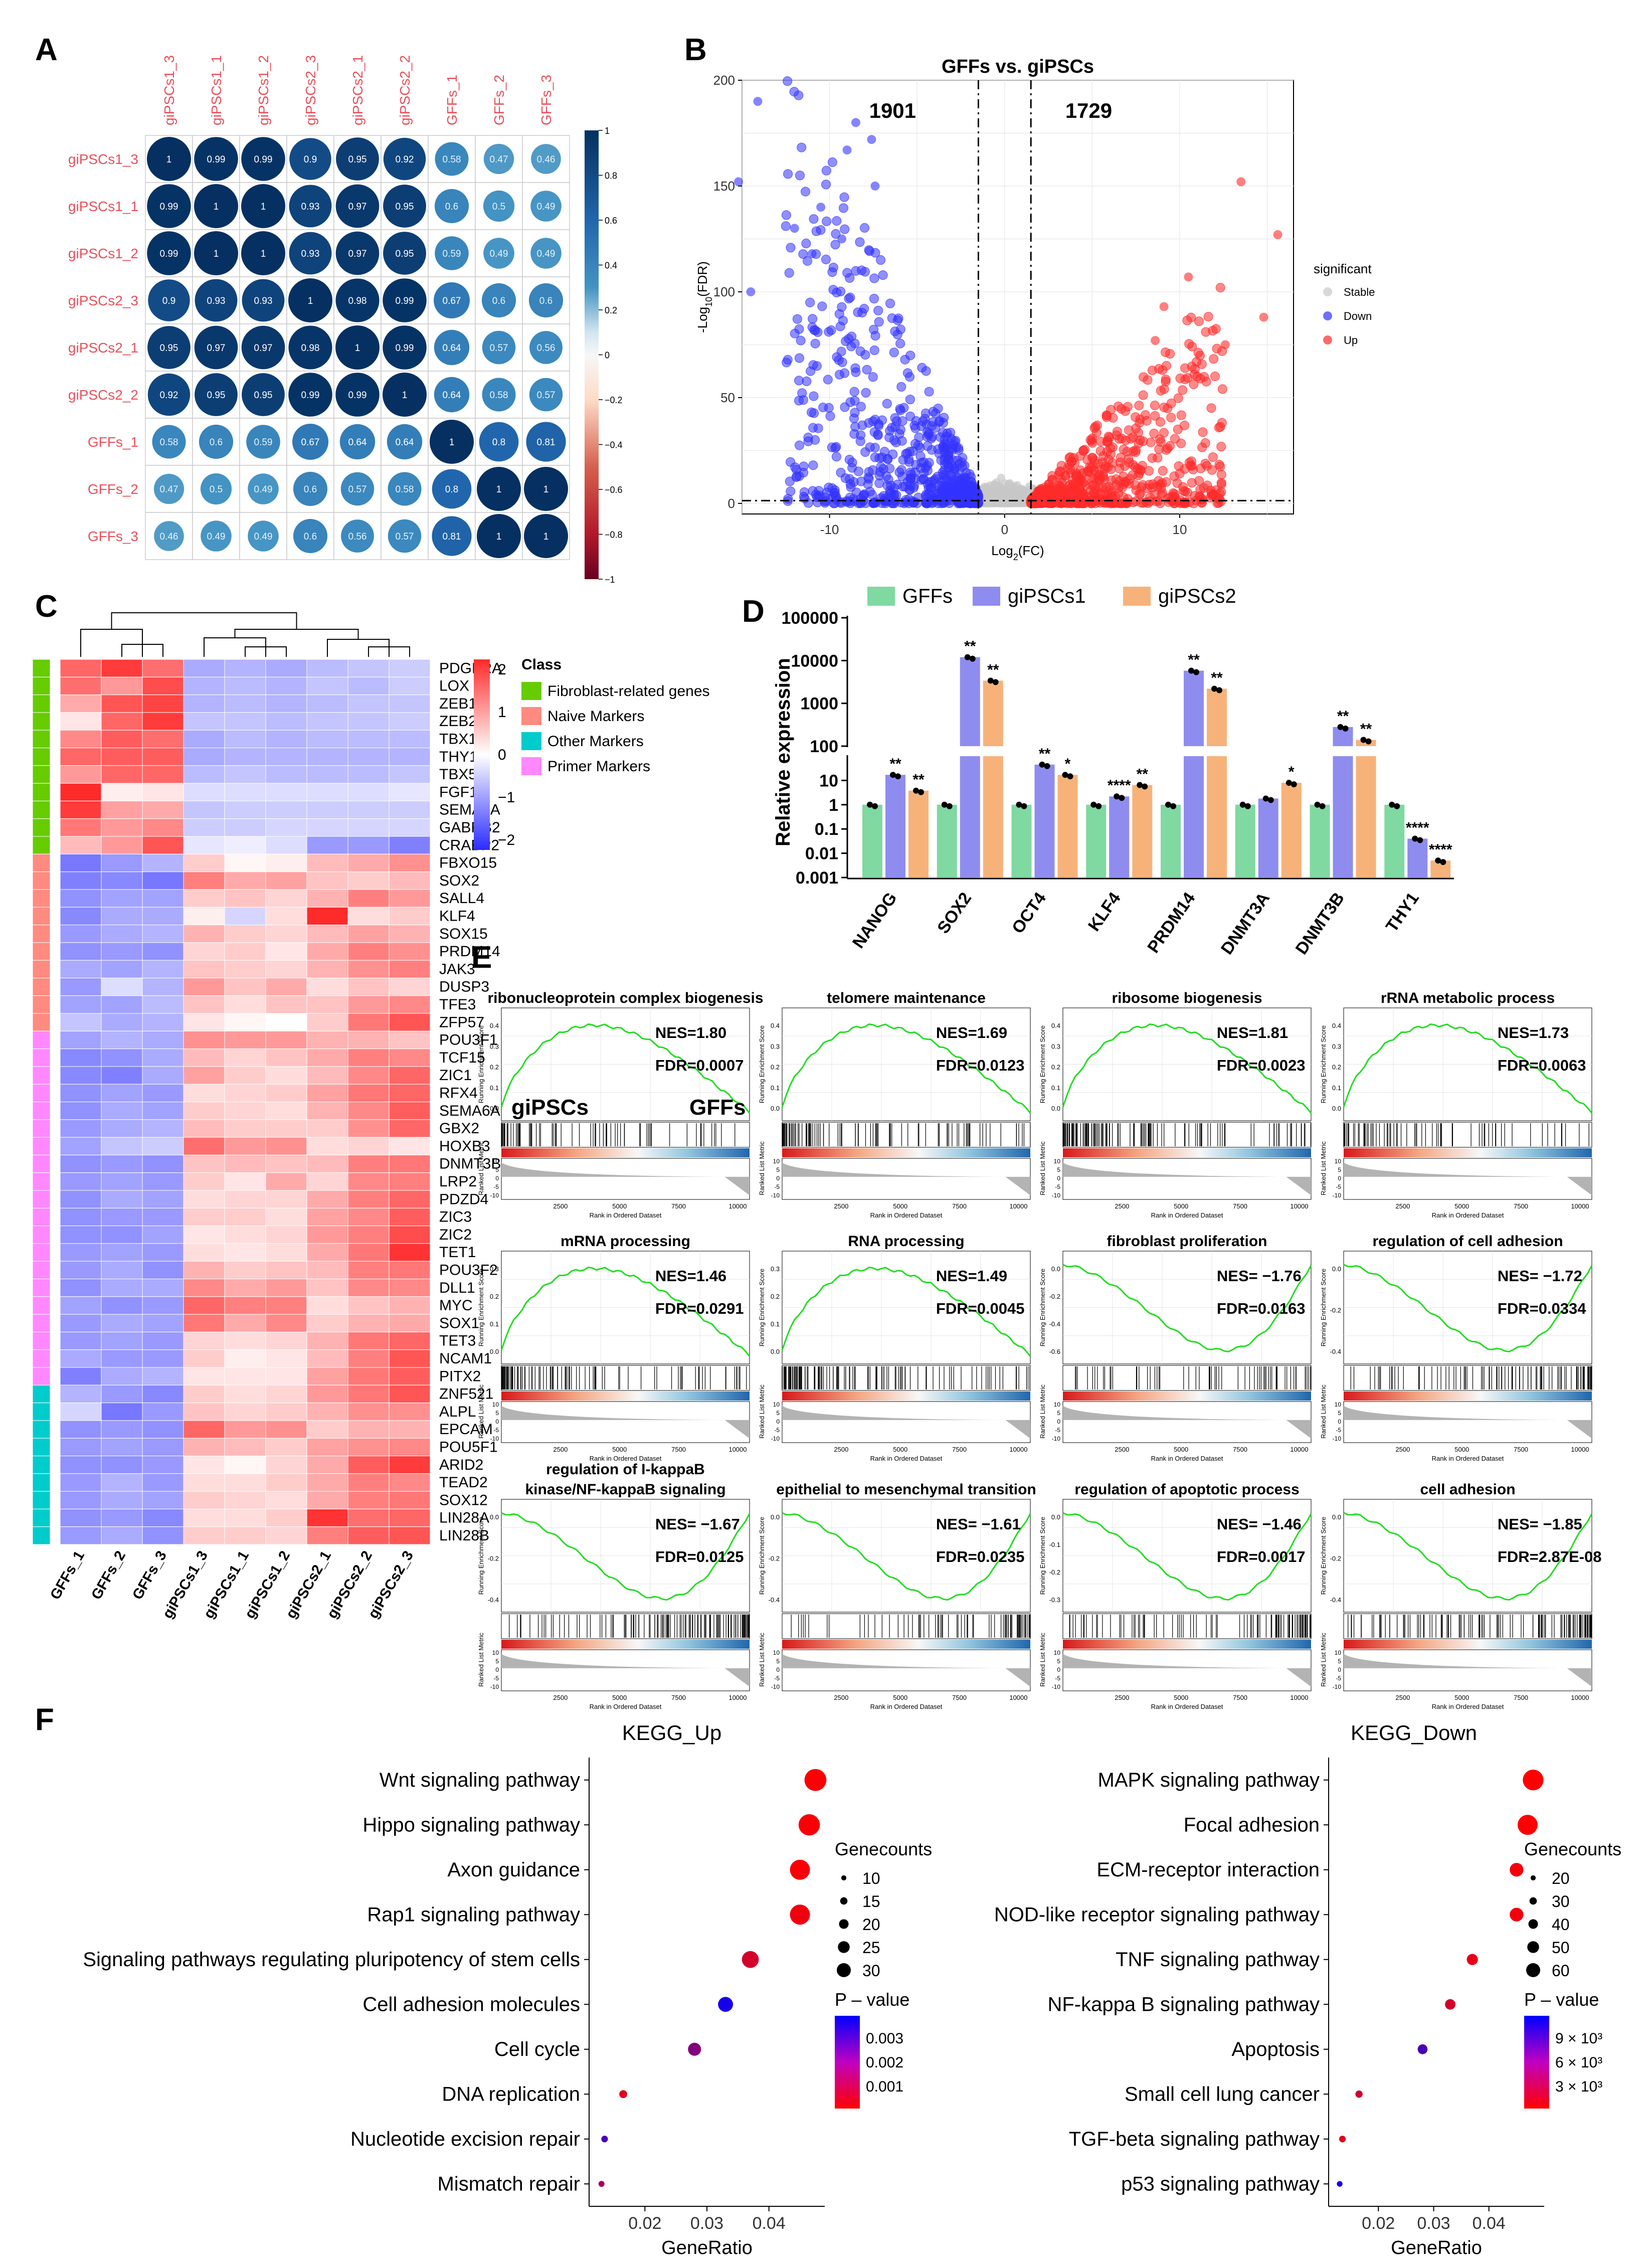 The width and height of the screenshot is (1652, 2265). What do you see at coordinates (405, 90) in the screenshot?
I see `column-label: giPSCs2_2` at bounding box center [405, 90].